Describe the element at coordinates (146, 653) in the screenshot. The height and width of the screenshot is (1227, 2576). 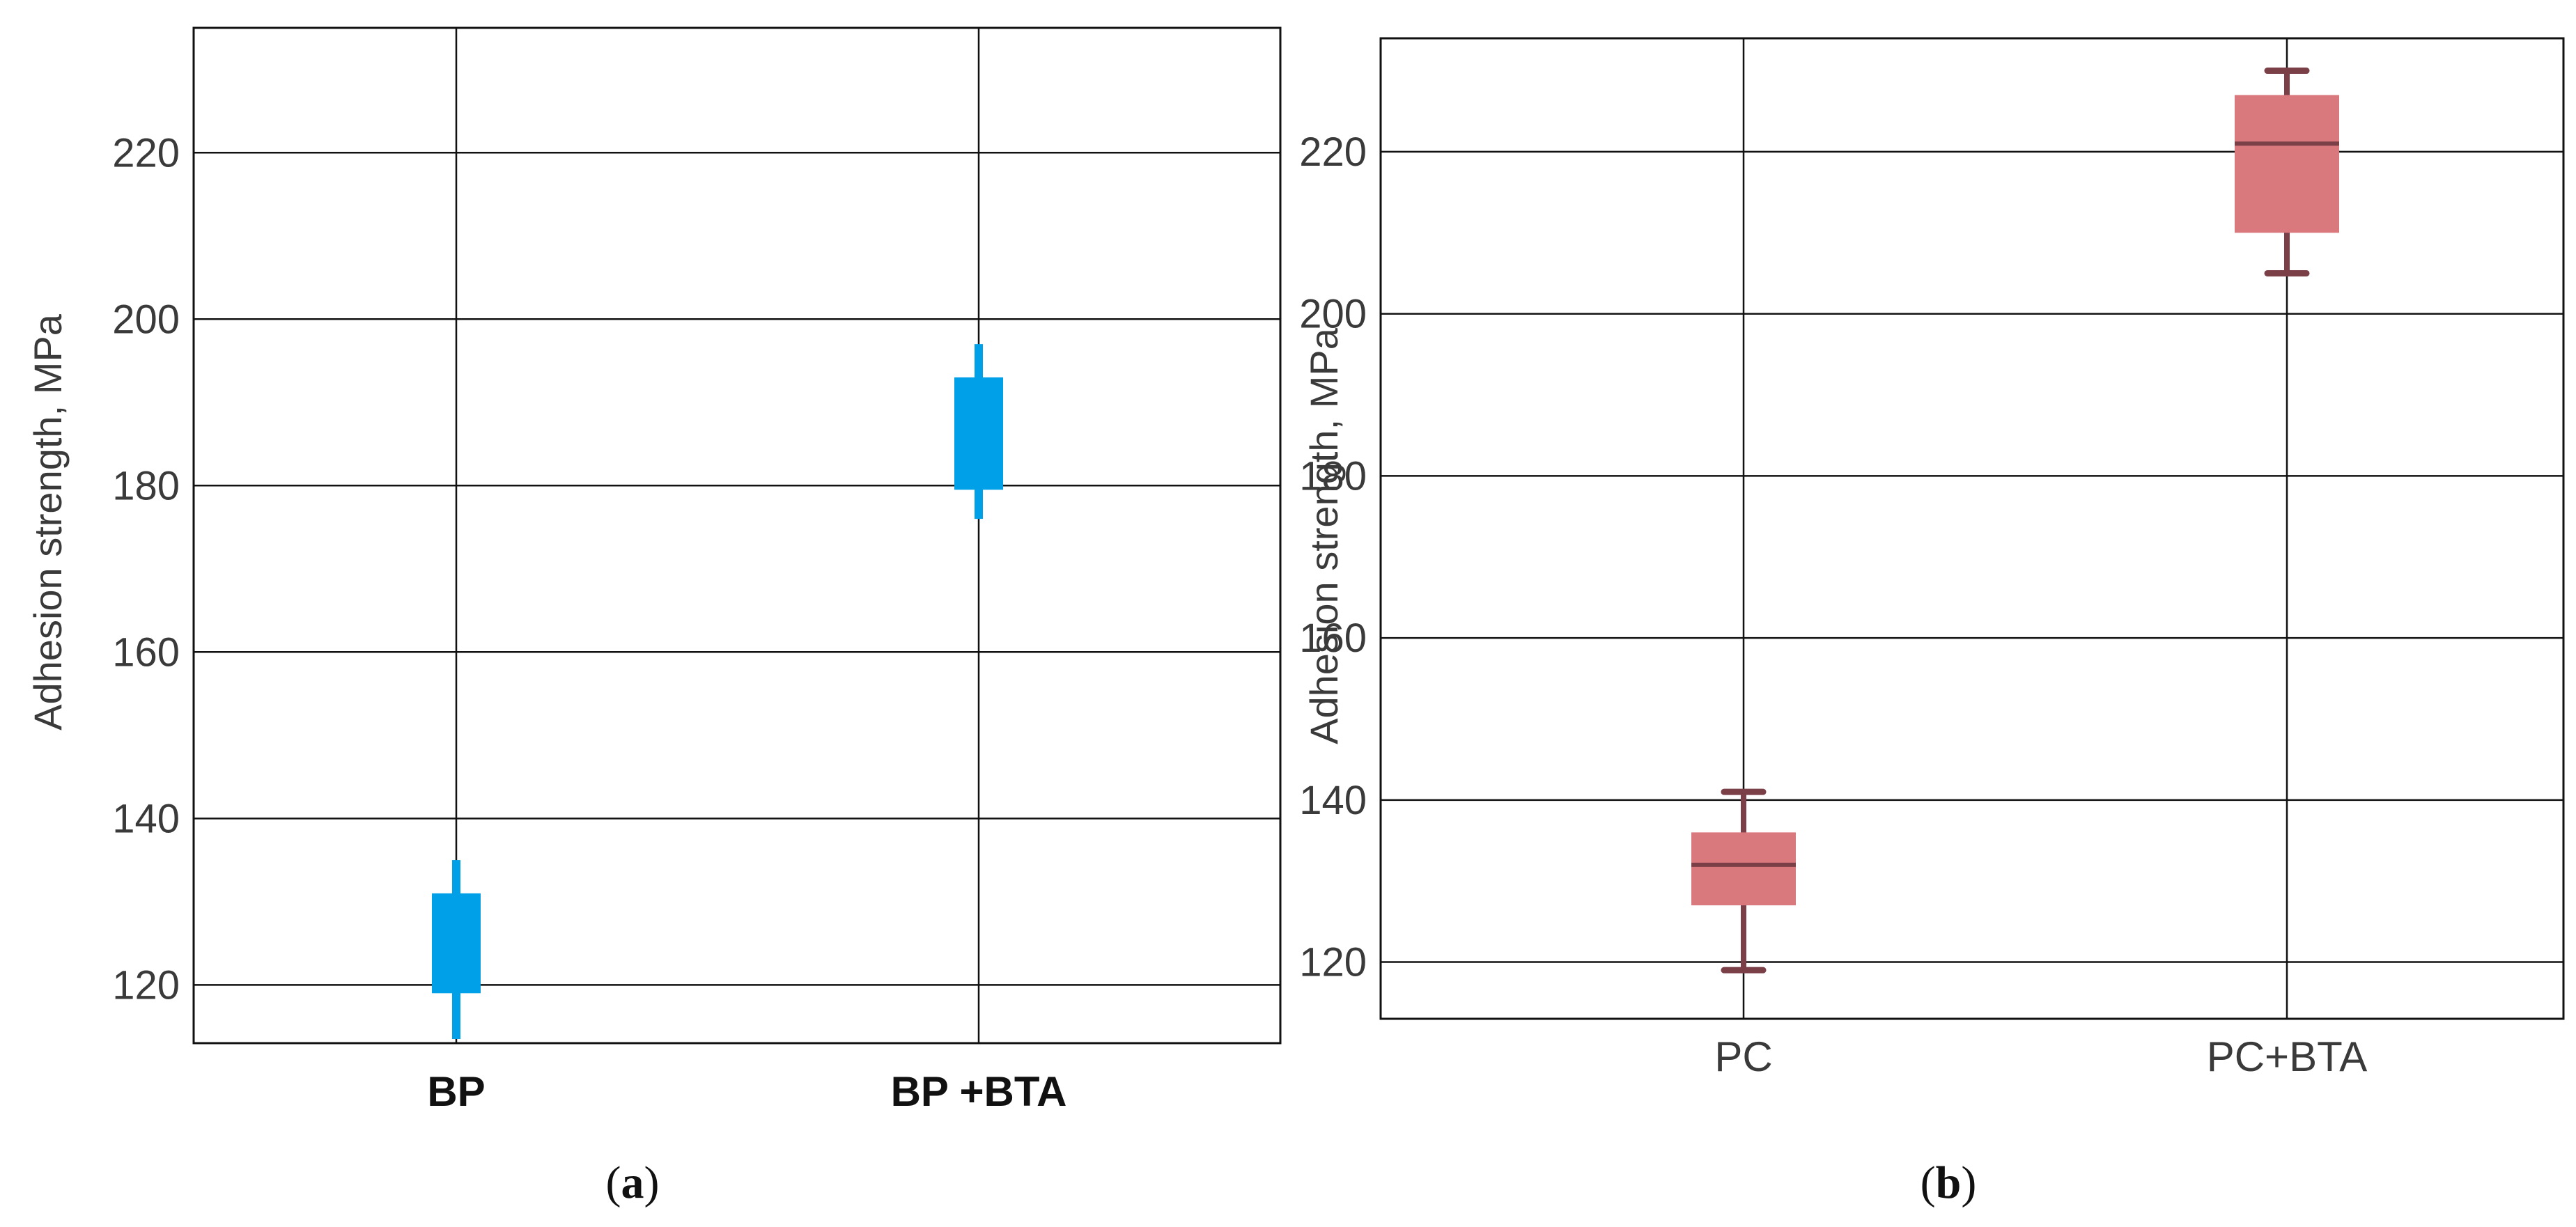
I see `panel-a-y-tick-160: 160` at that location.